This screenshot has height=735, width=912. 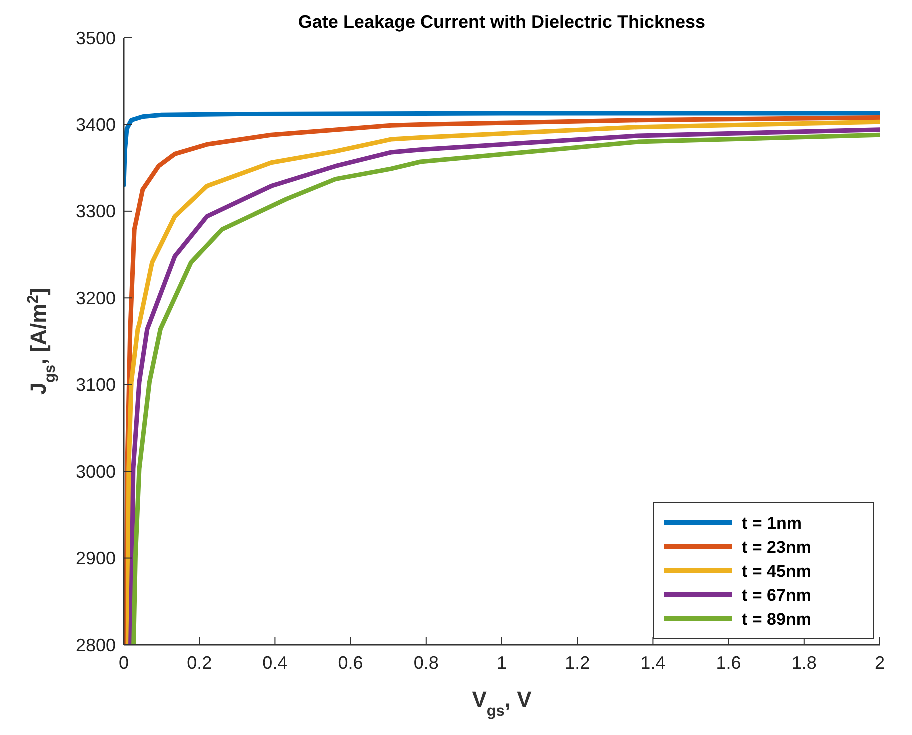 I want to click on x-tick-label: 0.8, so click(x=426, y=663).